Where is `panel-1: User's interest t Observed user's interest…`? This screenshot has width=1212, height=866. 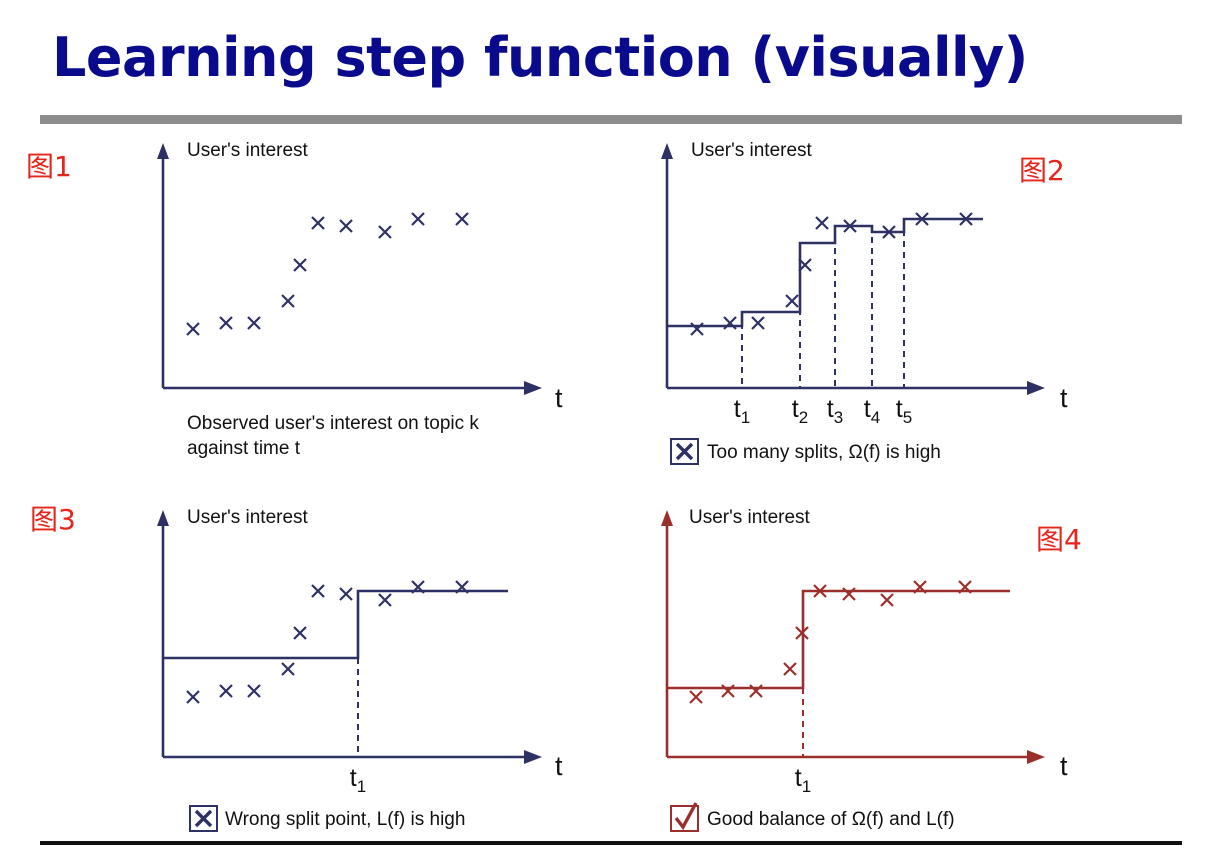 panel-1: User's interest t Observed user's interest… is located at coordinates (360, 299).